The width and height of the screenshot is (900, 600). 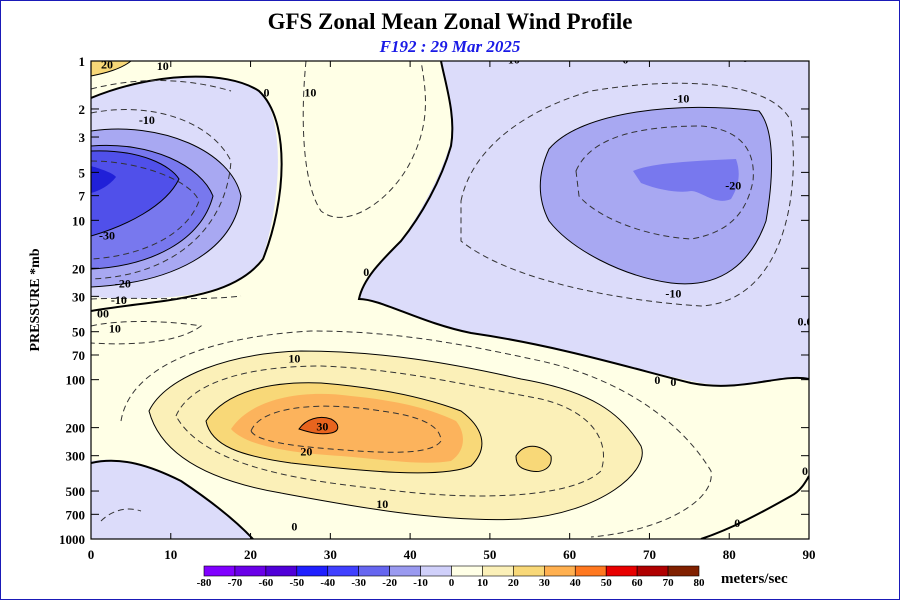 What do you see at coordinates (534, 459) in the screenshot?
I see `shade-pos20-spot` at bounding box center [534, 459].